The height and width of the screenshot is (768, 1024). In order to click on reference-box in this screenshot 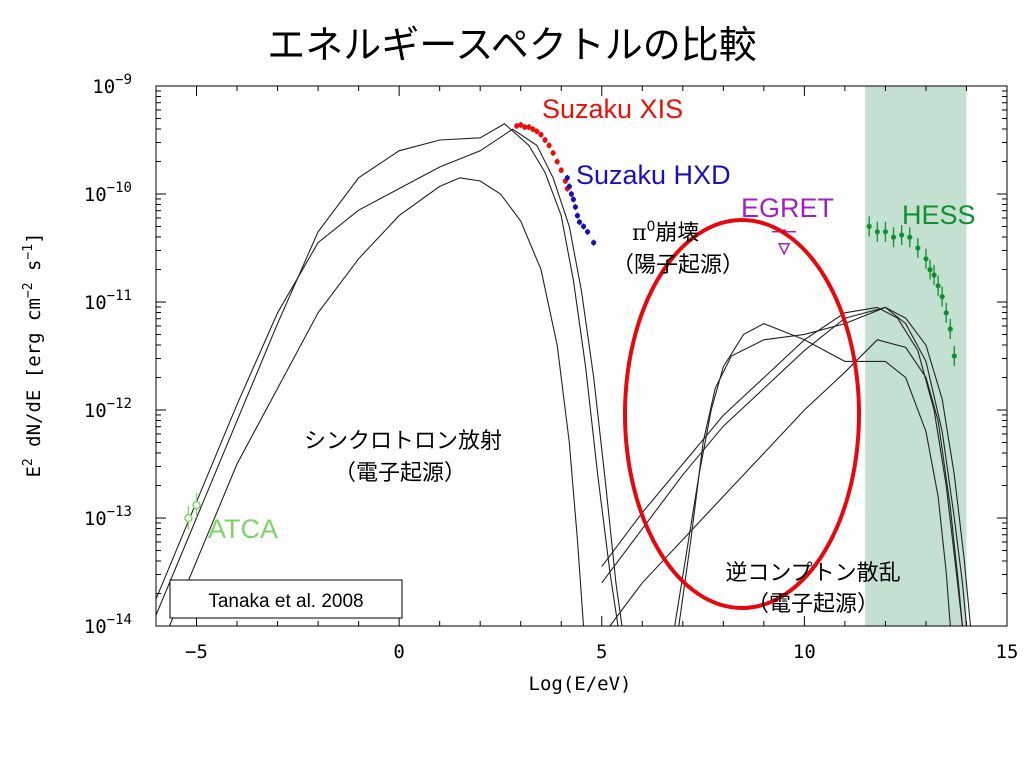, I will do `click(286, 599)`.